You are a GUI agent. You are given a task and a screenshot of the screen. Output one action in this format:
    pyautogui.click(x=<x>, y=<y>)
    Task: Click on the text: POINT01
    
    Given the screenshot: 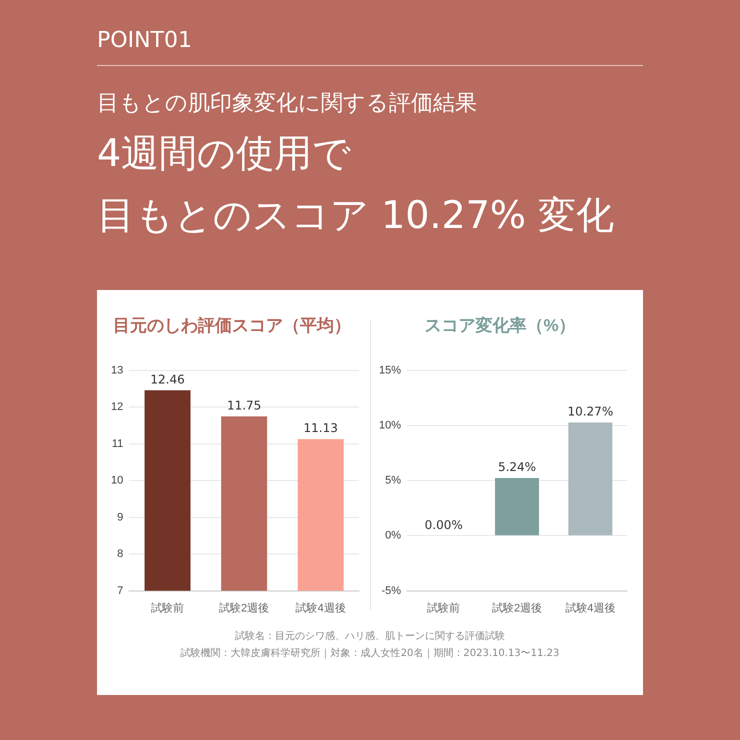 What is the action you would take?
    pyautogui.click(x=370, y=47)
    